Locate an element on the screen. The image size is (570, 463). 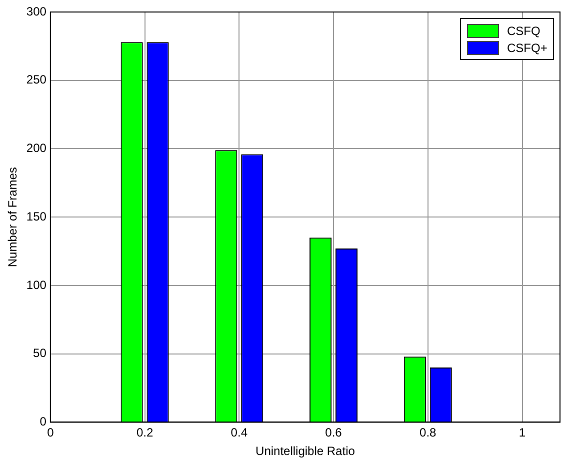
y-tick-label: 50 is located at coordinates (40, 353).